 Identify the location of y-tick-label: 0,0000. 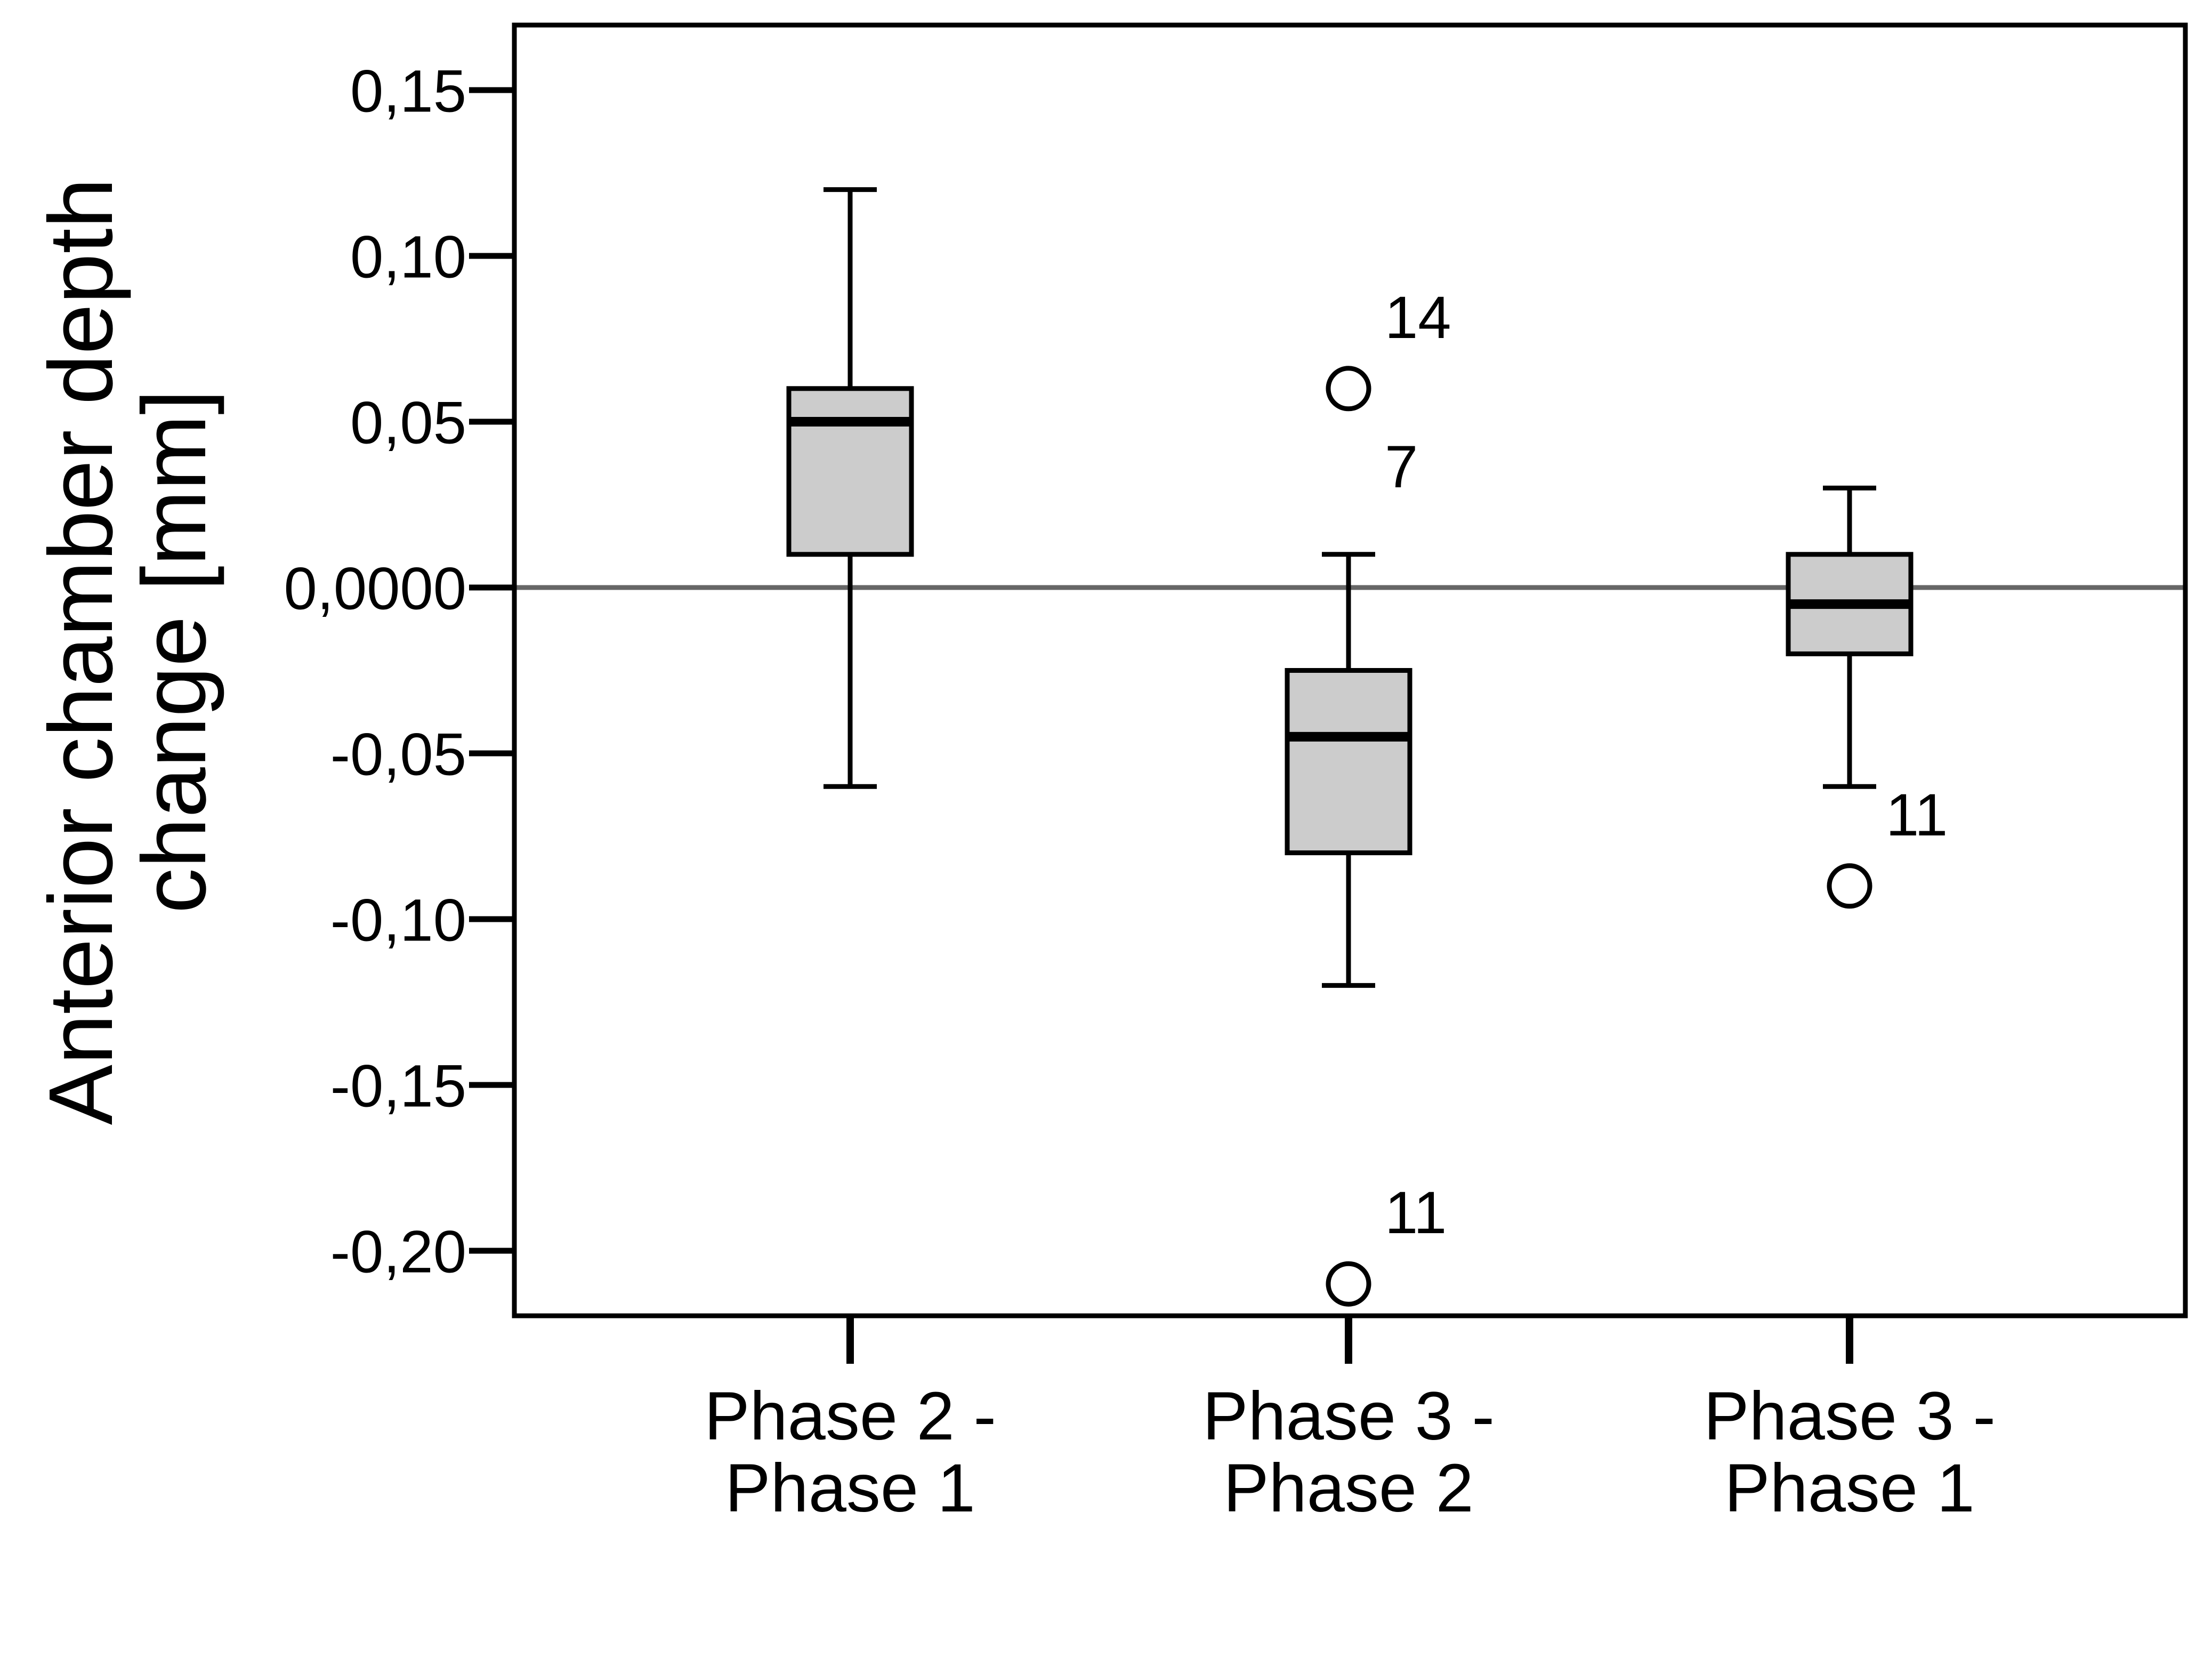
(375, 588).